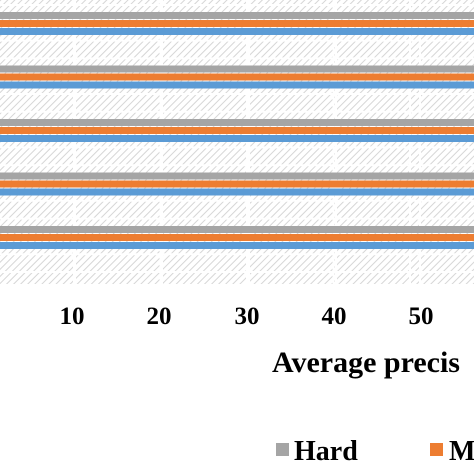 The image size is (474, 474). What do you see at coordinates (375, 451) in the screenshot?
I see `legend: Hard M` at bounding box center [375, 451].